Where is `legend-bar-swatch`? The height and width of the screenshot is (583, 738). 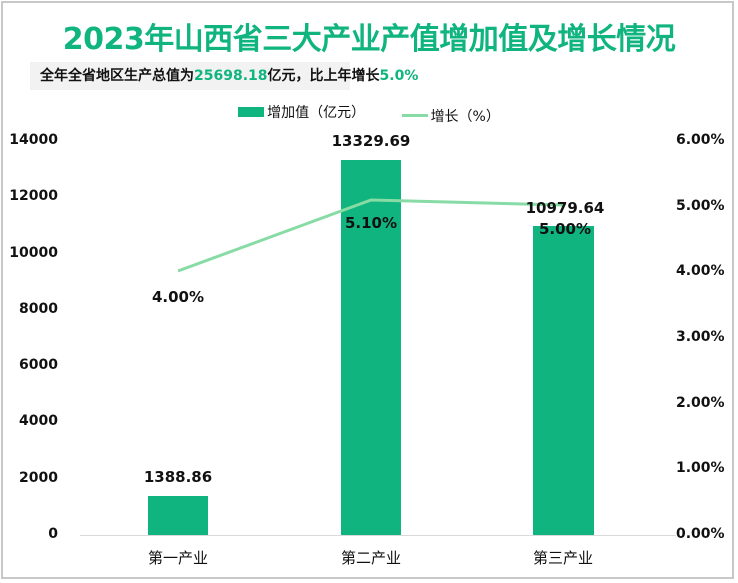 legend-bar-swatch is located at coordinates (251, 112).